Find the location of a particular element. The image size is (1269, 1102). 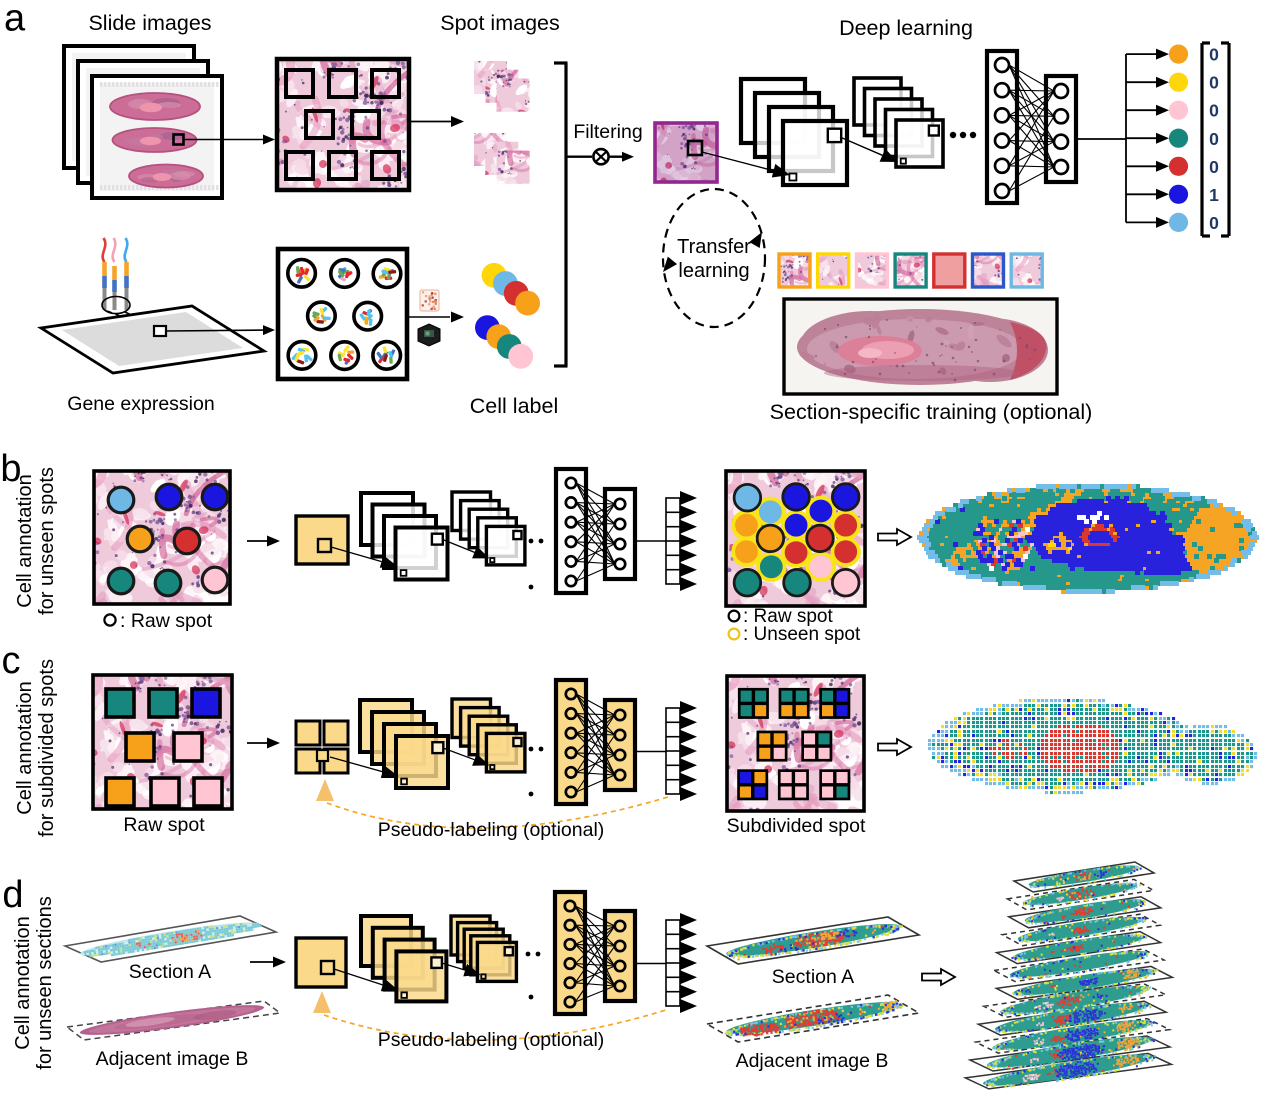

svg-text: Filtering is located at coordinates (607, 132).